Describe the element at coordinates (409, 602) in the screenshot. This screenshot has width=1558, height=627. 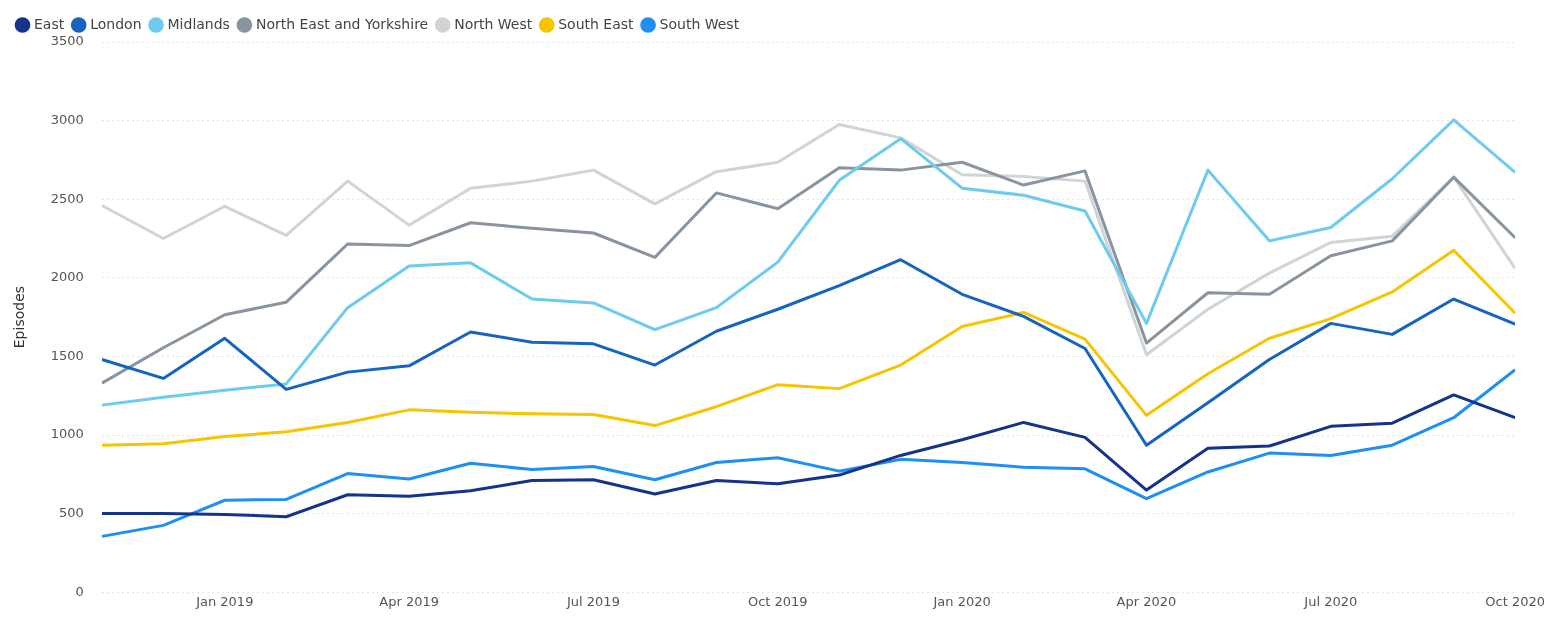
I see `x-tick-label: Apr 2019` at that location.